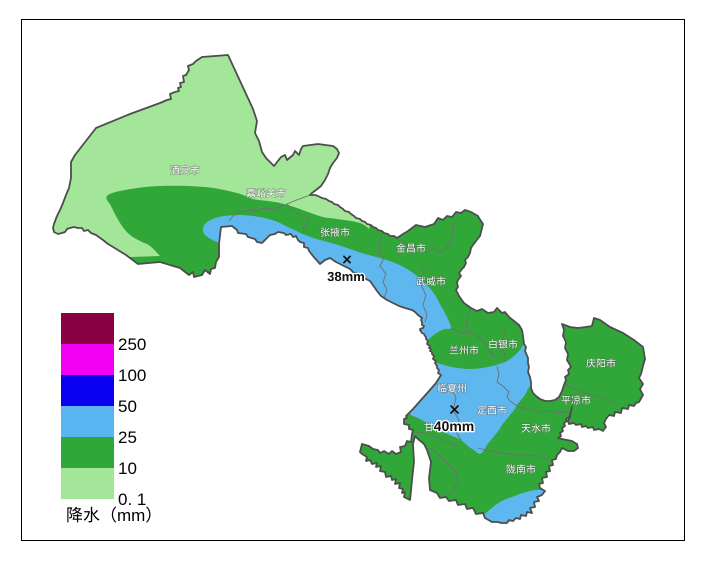  What do you see at coordinates (132, 344) in the screenshot?
I see `svg-text: 250` at bounding box center [132, 344].